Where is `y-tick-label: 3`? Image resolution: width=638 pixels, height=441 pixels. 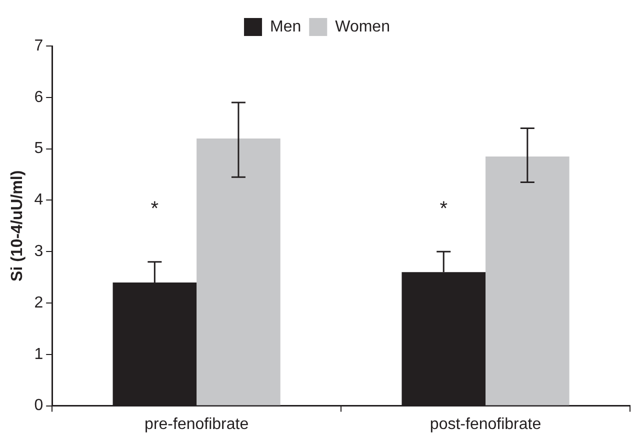 y-tick-label: 3 is located at coordinates (39, 251).